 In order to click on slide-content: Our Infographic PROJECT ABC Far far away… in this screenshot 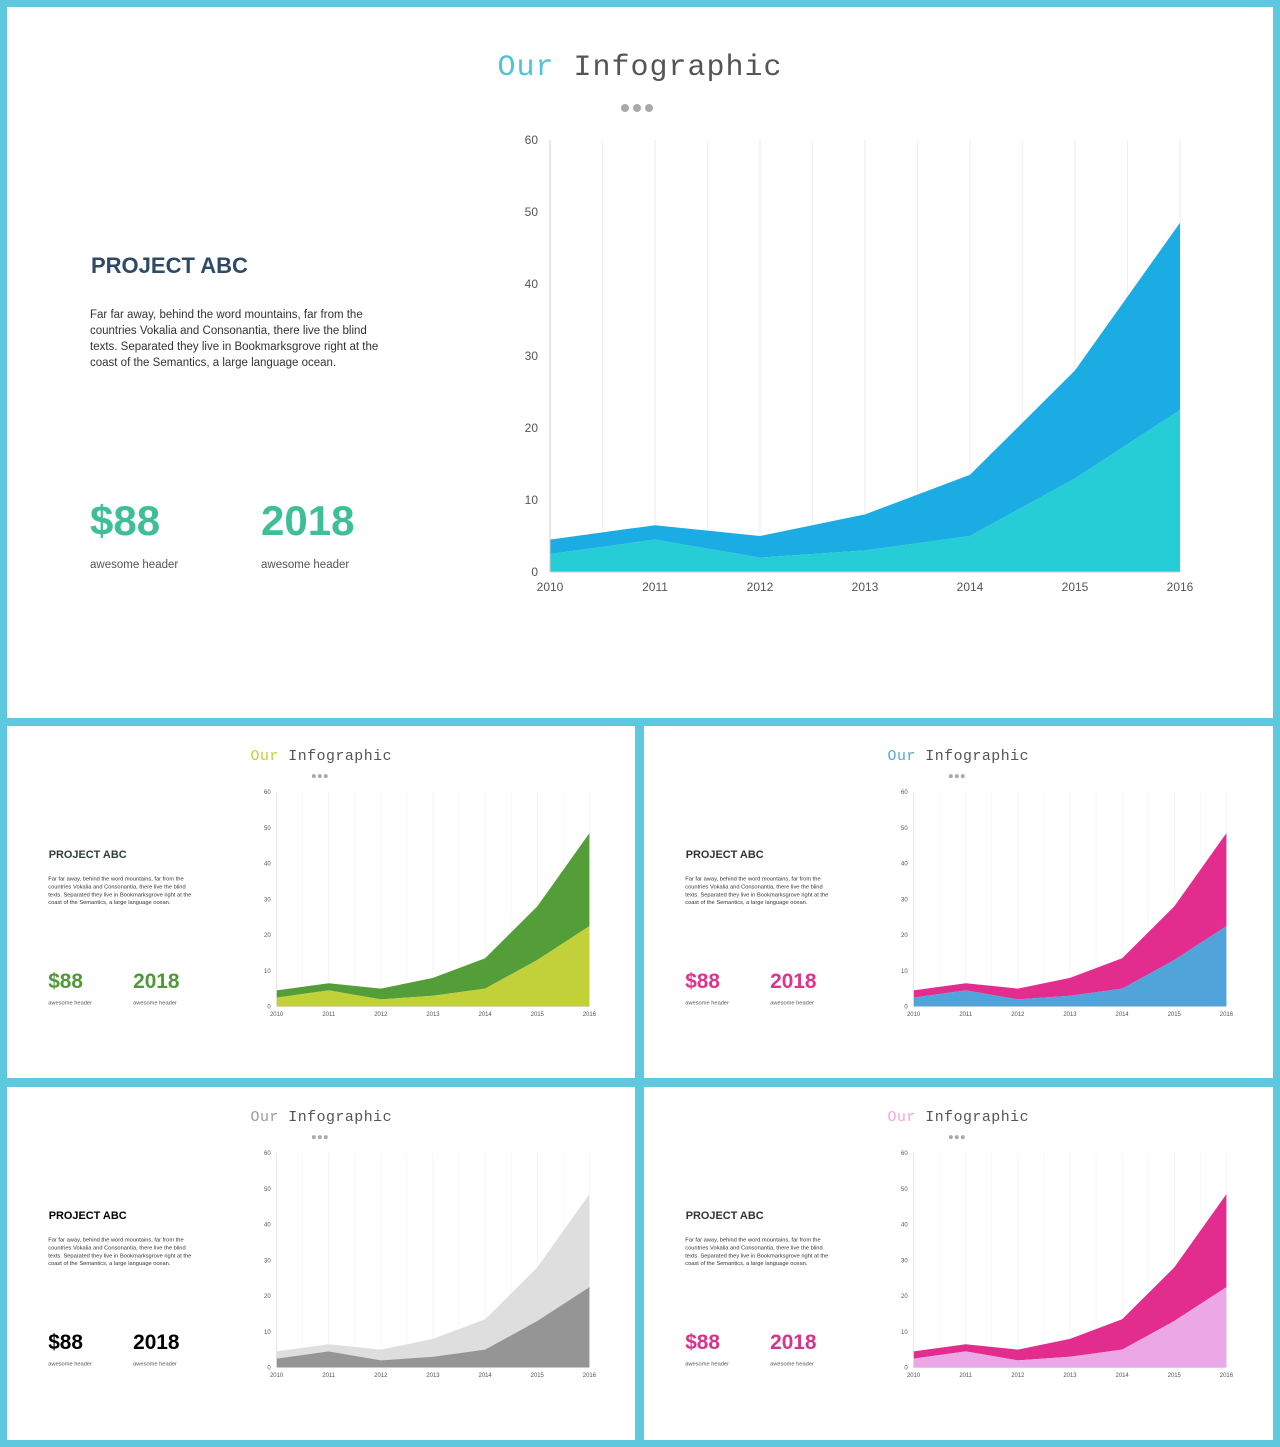, I will do `click(958, 902)`.